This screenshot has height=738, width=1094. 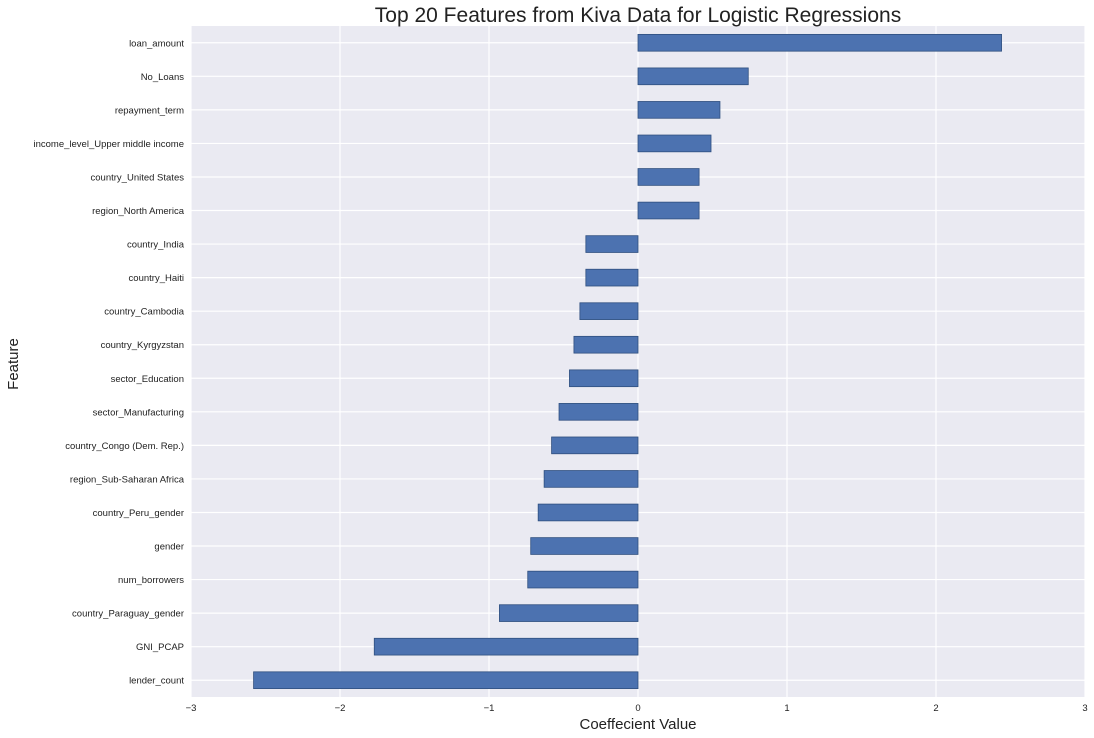 I want to click on bar-country-cambodia, so click(x=609, y=311).